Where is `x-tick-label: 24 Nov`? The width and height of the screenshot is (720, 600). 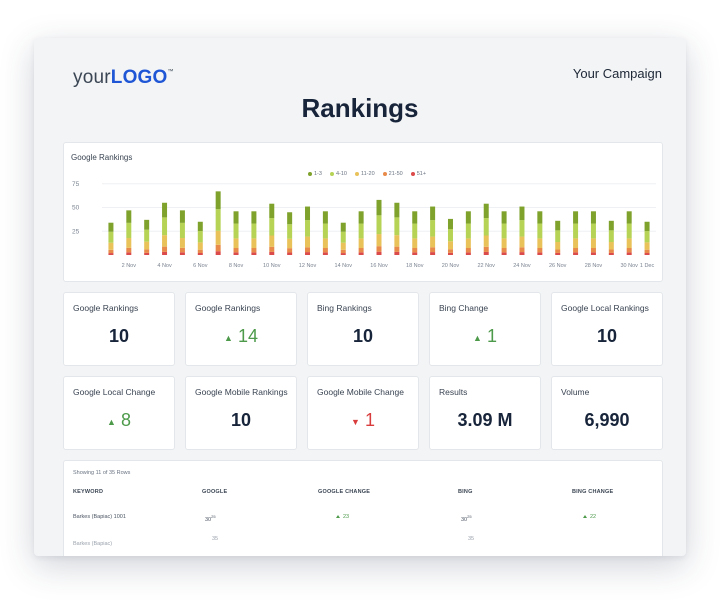
x-tick-label: 24 Nov is located at coordinates (522, 266).